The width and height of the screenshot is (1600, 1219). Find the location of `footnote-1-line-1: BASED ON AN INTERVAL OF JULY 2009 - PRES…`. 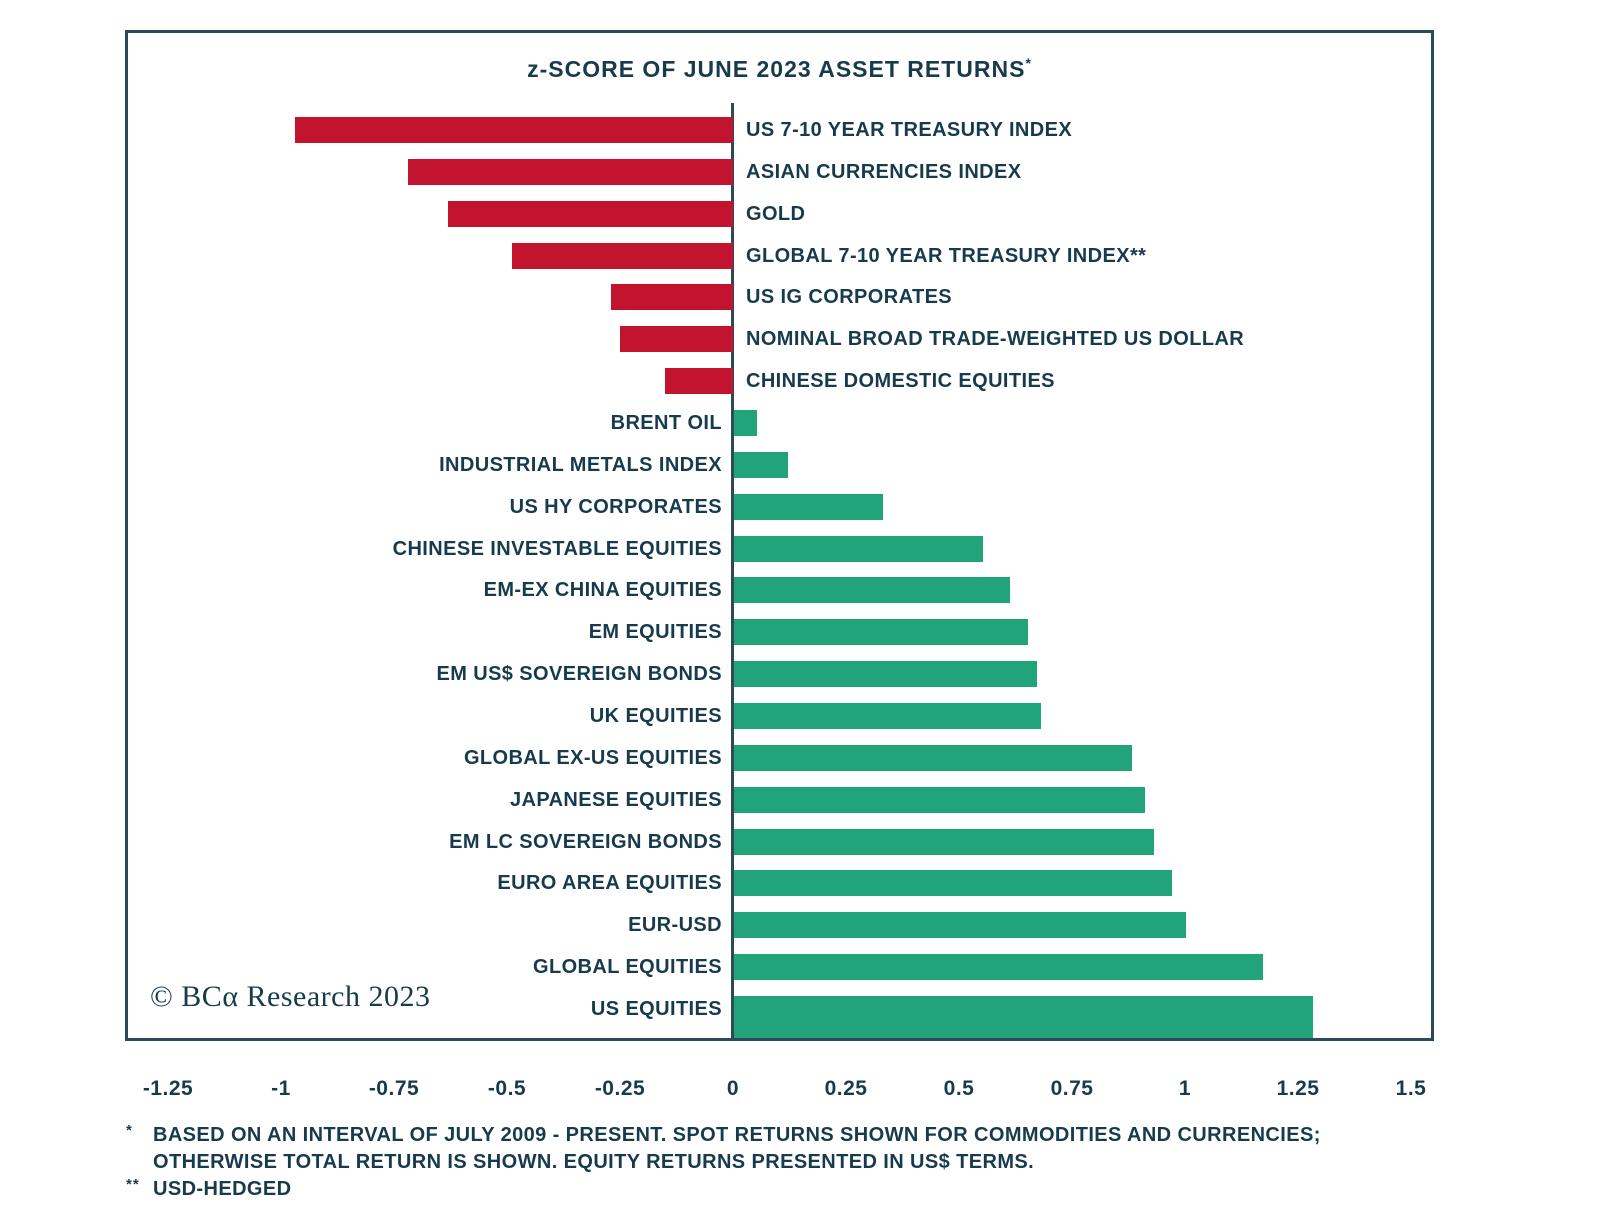

footnote-1-line-1: BASED ON AN INTERVAL OF JULY 2009 - PRES… is located at coordinates (737, 1135).